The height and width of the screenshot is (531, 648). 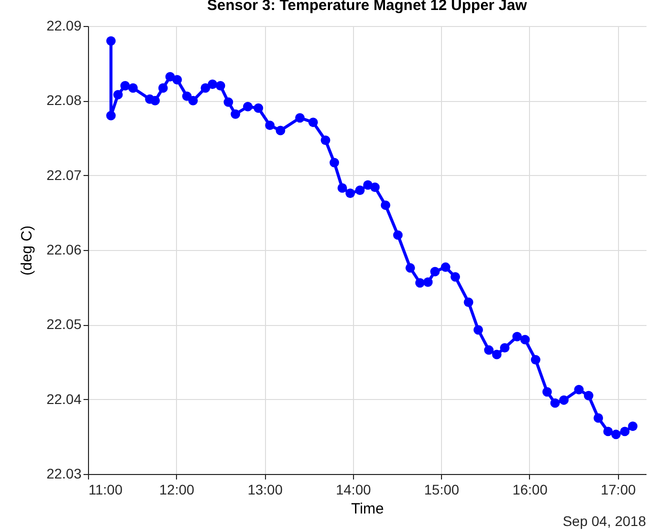 What do you see at coordinates (64, 324) in the screenshot?
I see `y-tick-label: 22.05` at bounding box center [64, 324].